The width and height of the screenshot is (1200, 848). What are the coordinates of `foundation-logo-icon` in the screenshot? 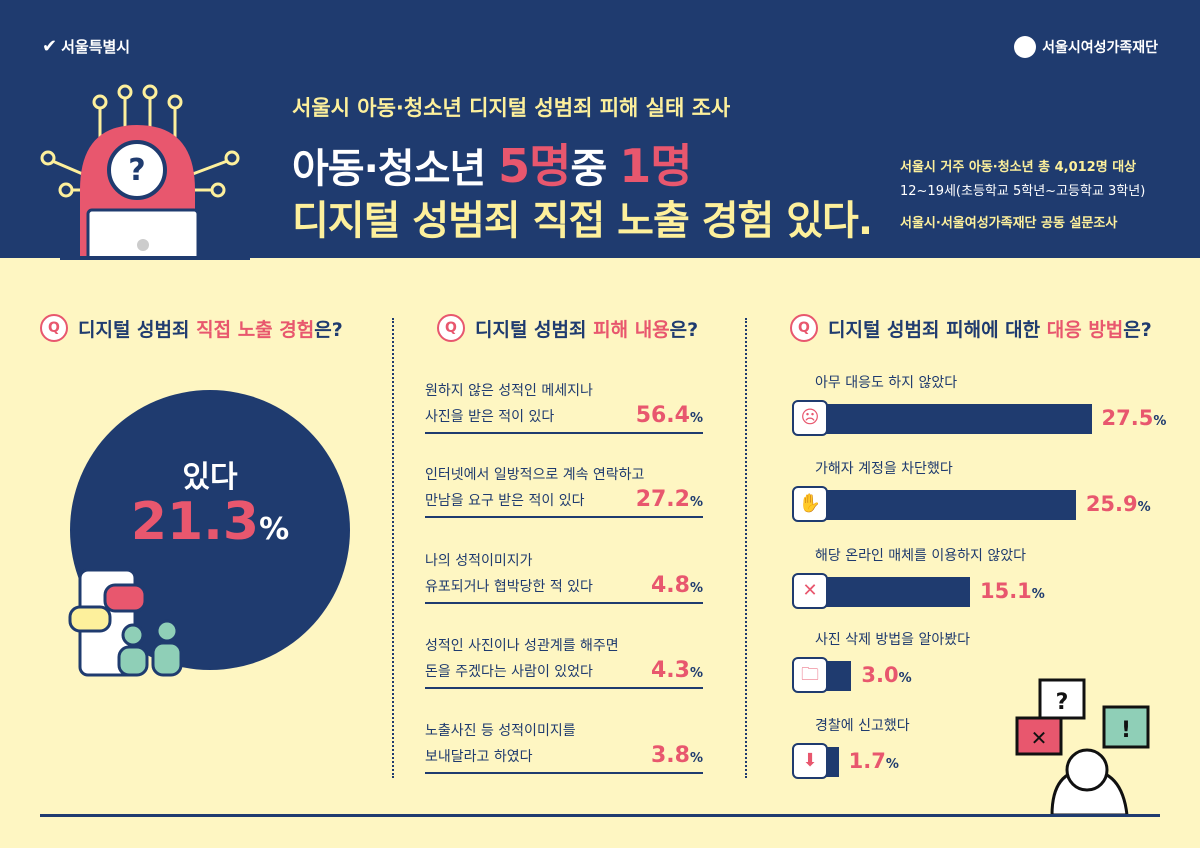 It's located at (1025, 47).